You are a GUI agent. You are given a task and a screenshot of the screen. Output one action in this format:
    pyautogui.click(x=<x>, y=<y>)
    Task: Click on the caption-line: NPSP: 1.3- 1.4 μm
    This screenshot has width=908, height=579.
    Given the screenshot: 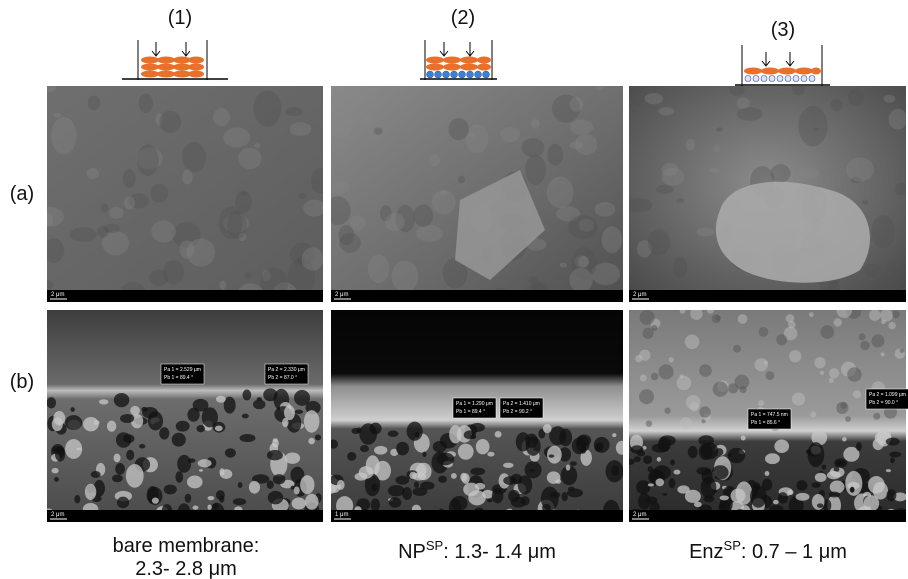 What is the action you would take?
    pyautogui.click(x=477, y=550)
    